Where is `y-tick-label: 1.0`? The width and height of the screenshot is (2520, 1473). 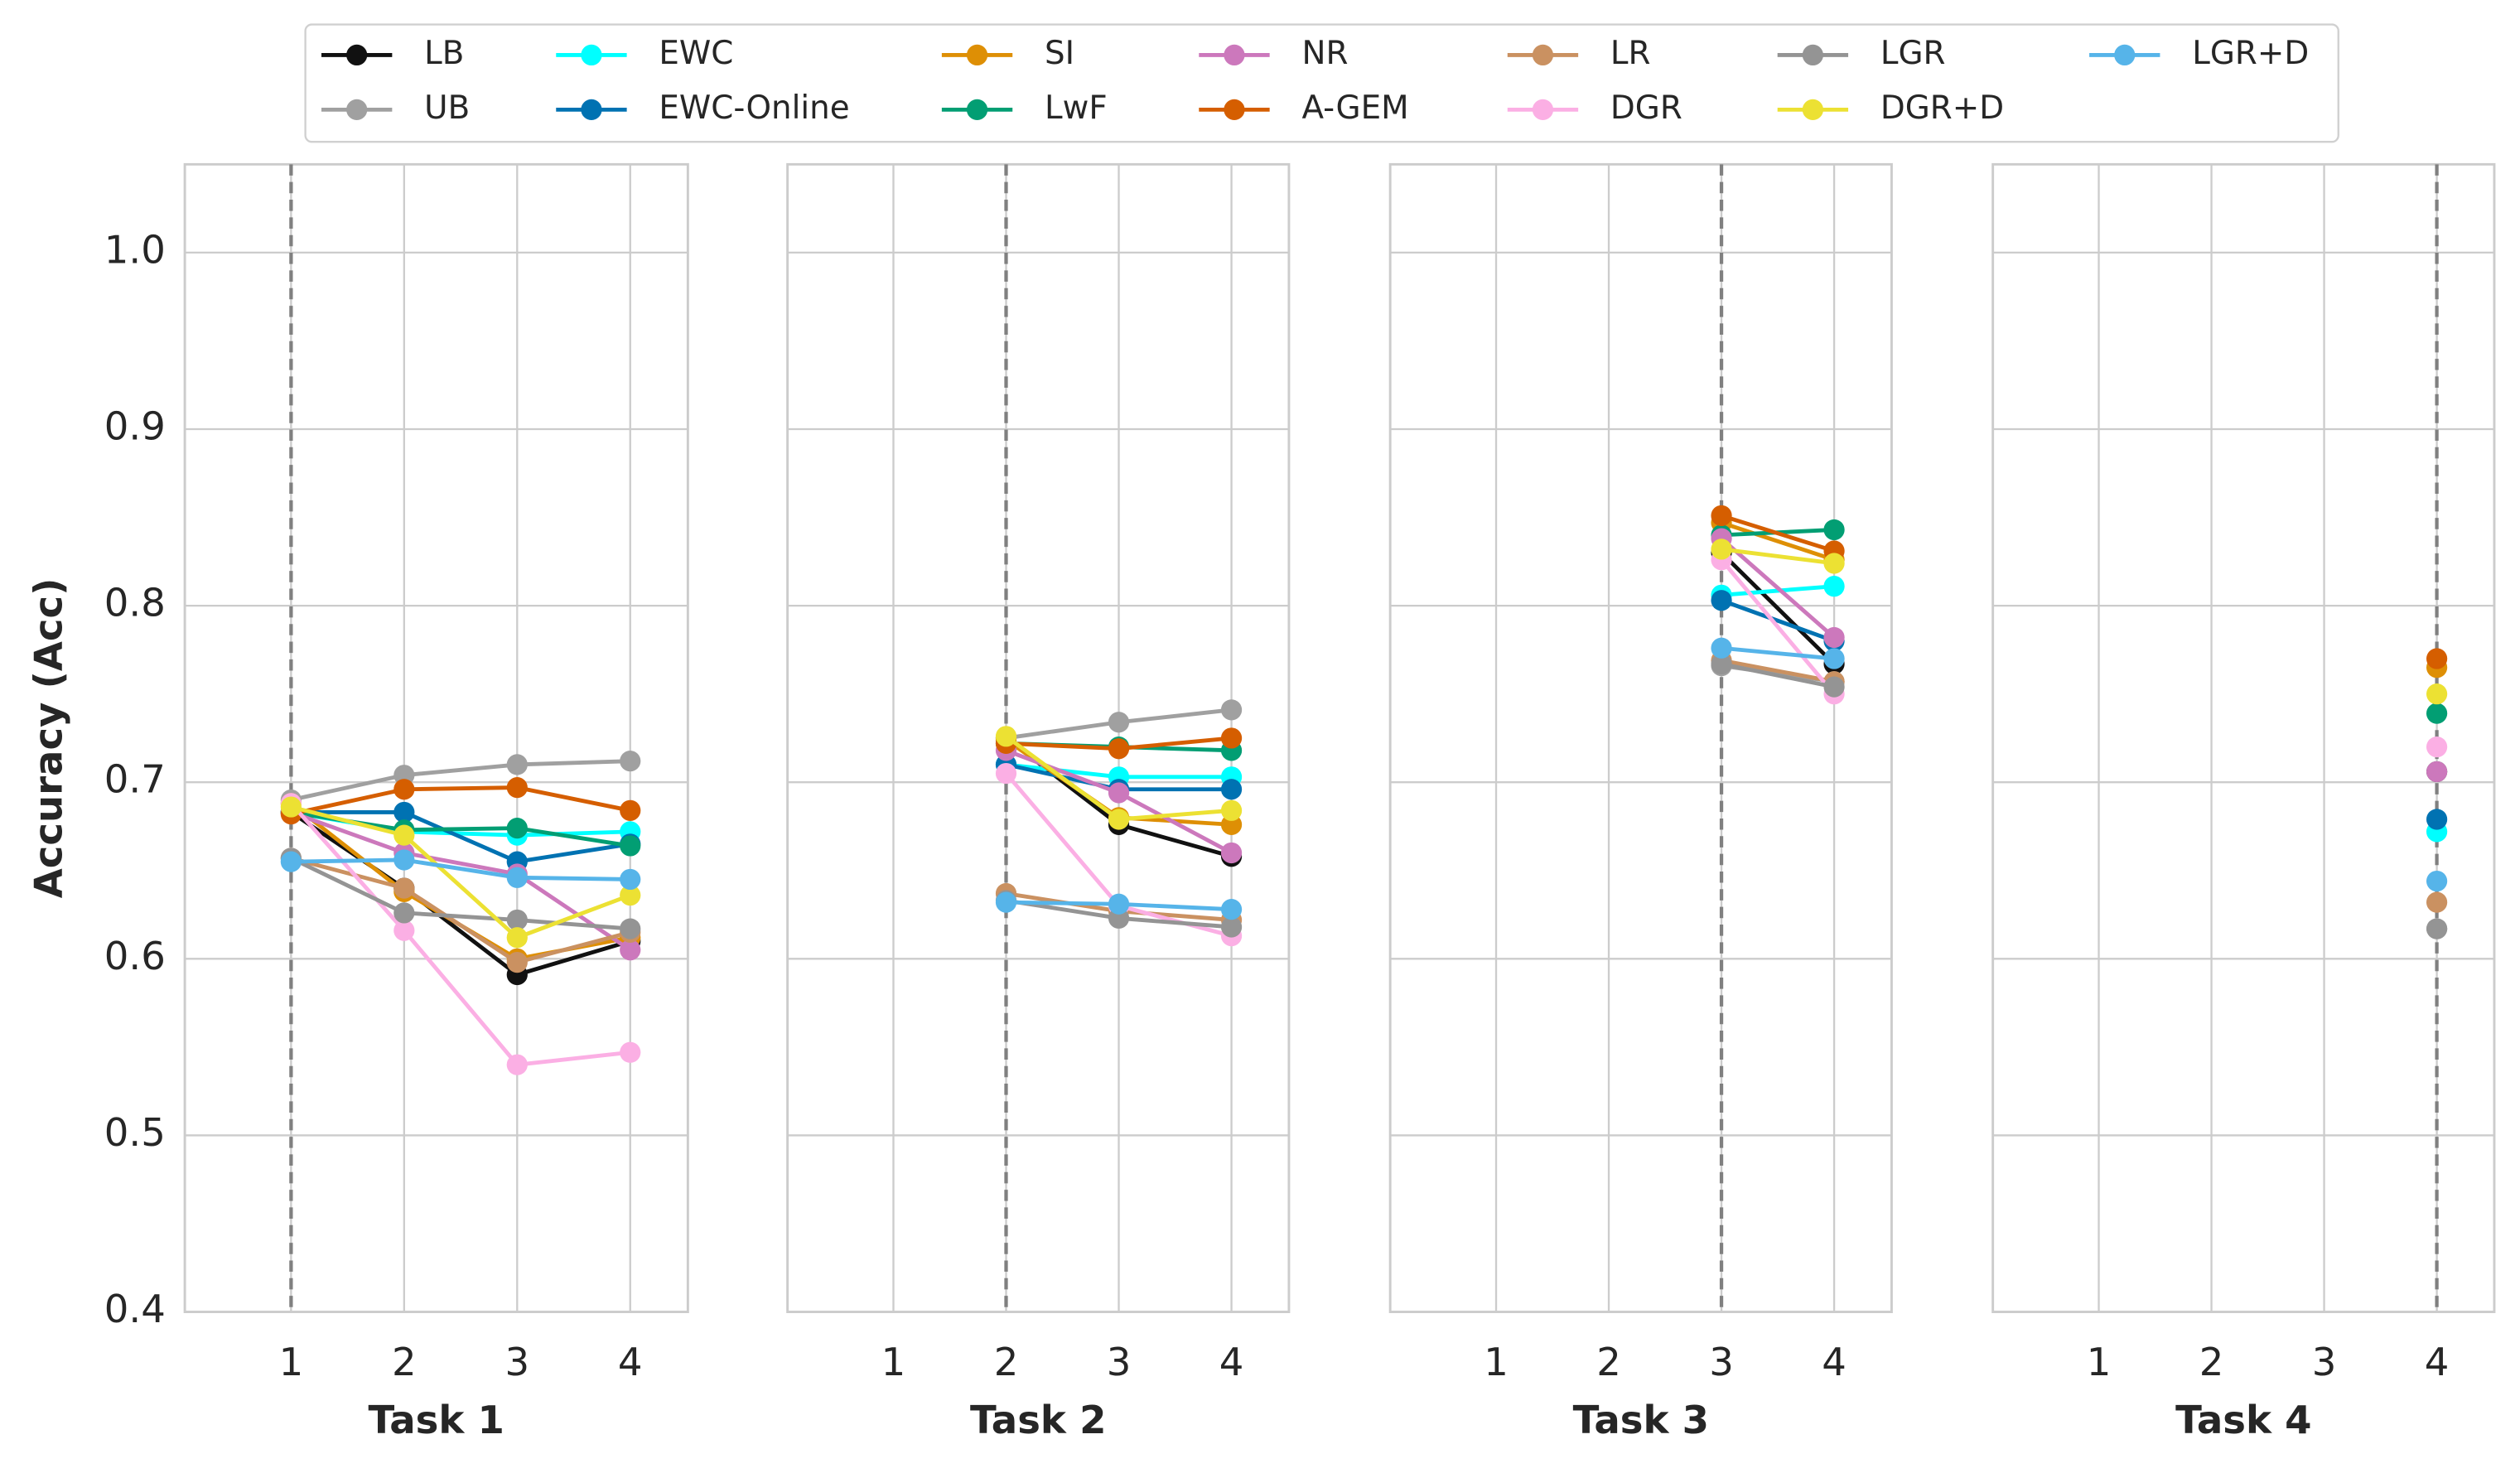 y-tick-label: 1.0 is located at coordinates (135, 249).